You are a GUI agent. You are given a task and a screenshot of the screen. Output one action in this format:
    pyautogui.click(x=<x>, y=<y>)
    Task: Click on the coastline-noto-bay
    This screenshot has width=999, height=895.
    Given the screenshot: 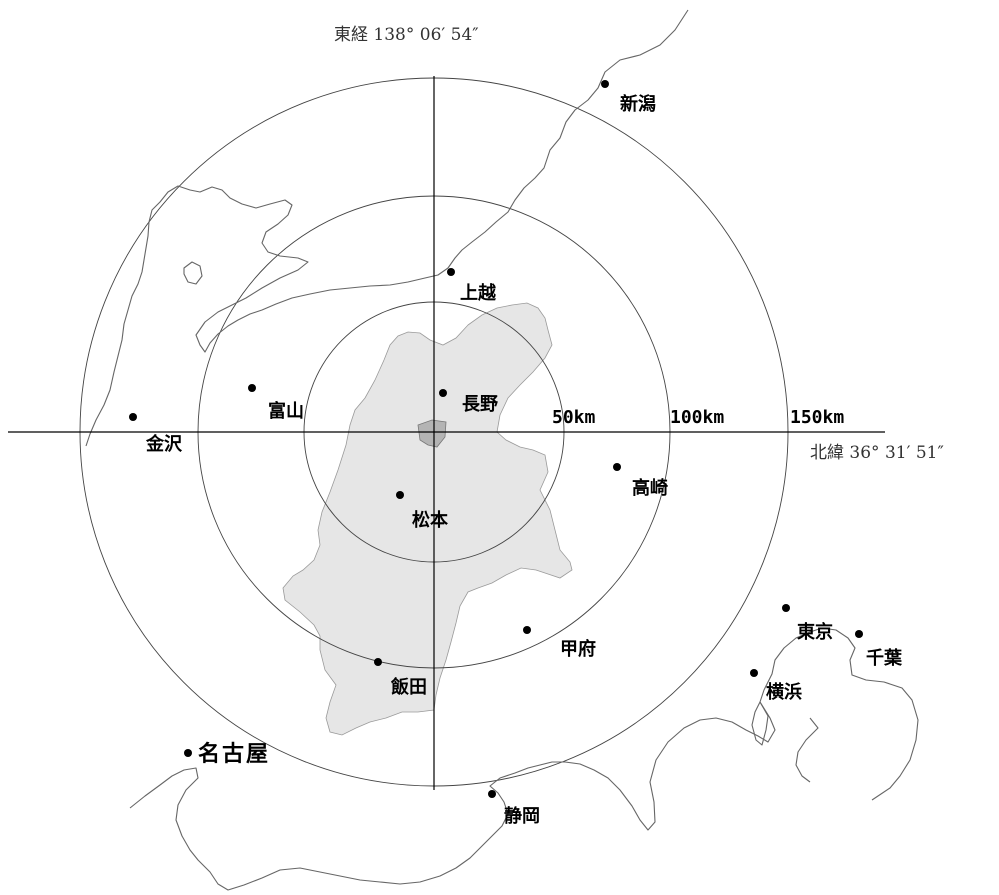 What is the action you would take?
    pyautogui.click(x=193, y=273)
    